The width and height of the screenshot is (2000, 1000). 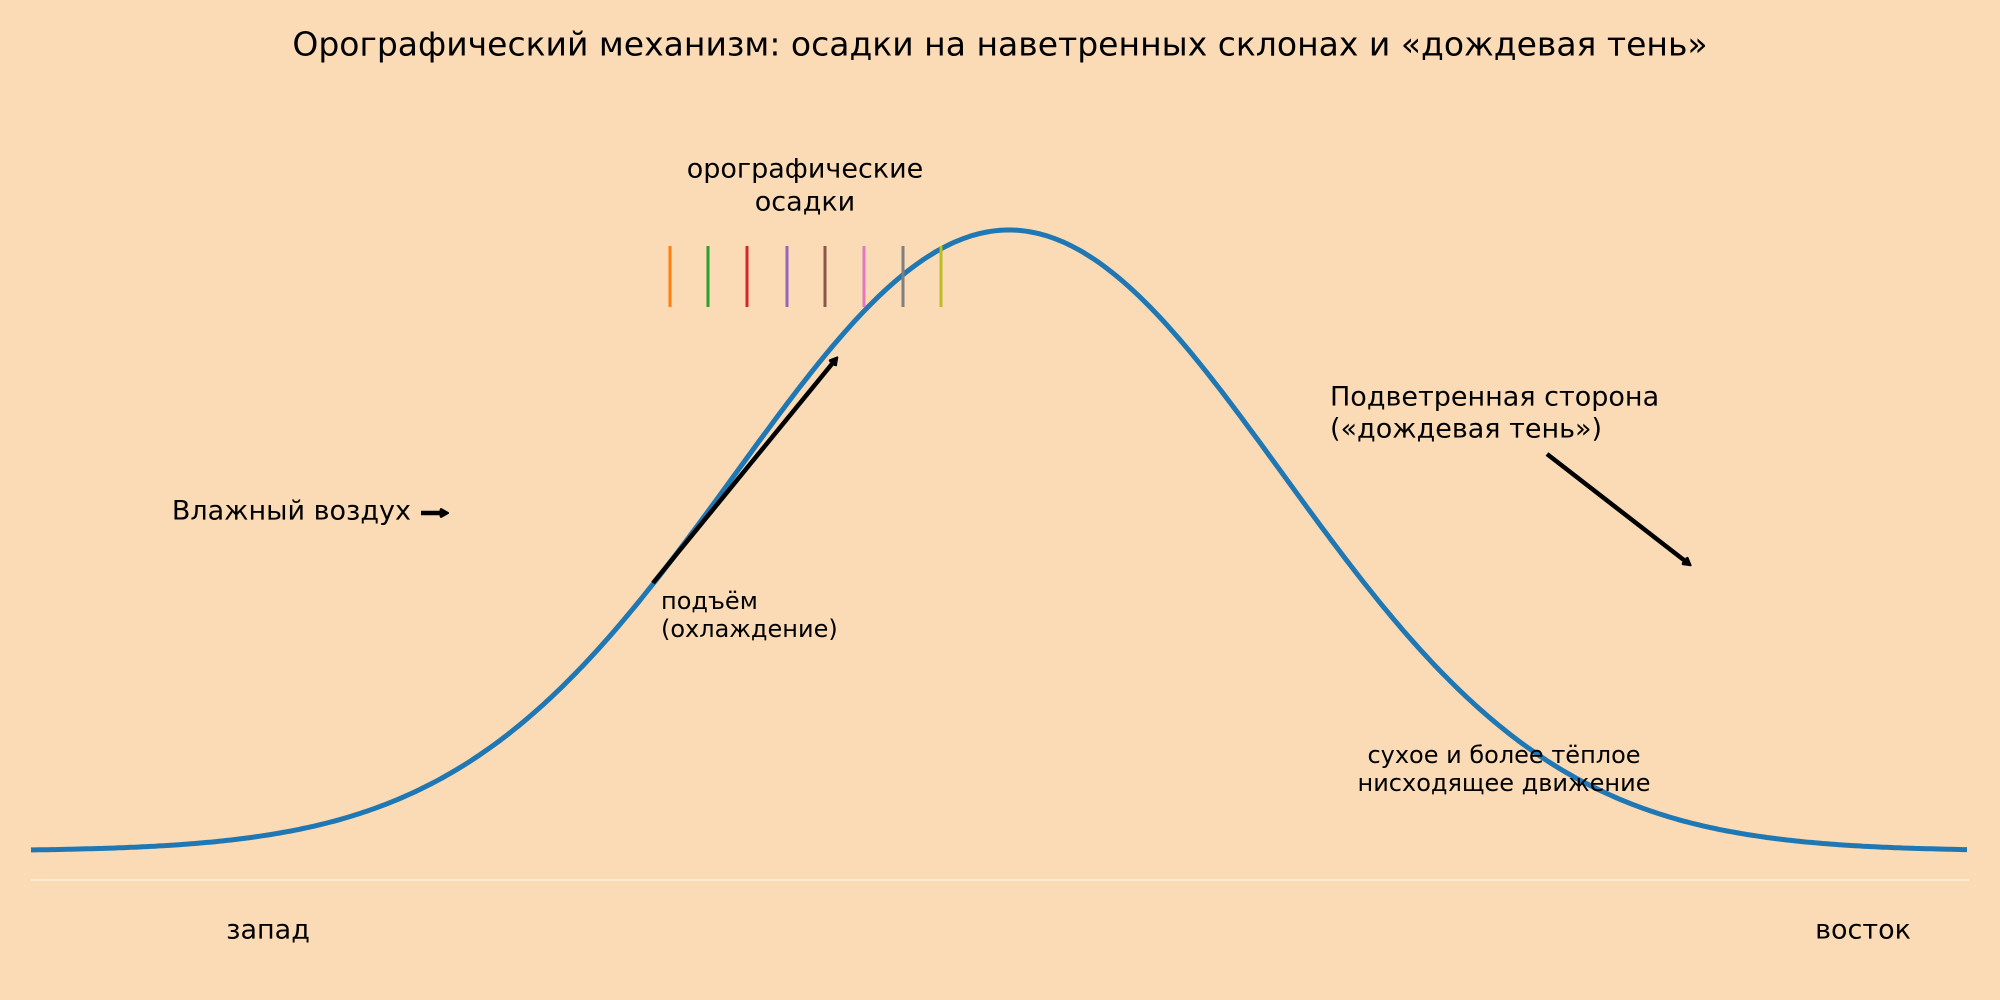 I want to click on rise-label: (охлаждение), so click(x=749, y=629).